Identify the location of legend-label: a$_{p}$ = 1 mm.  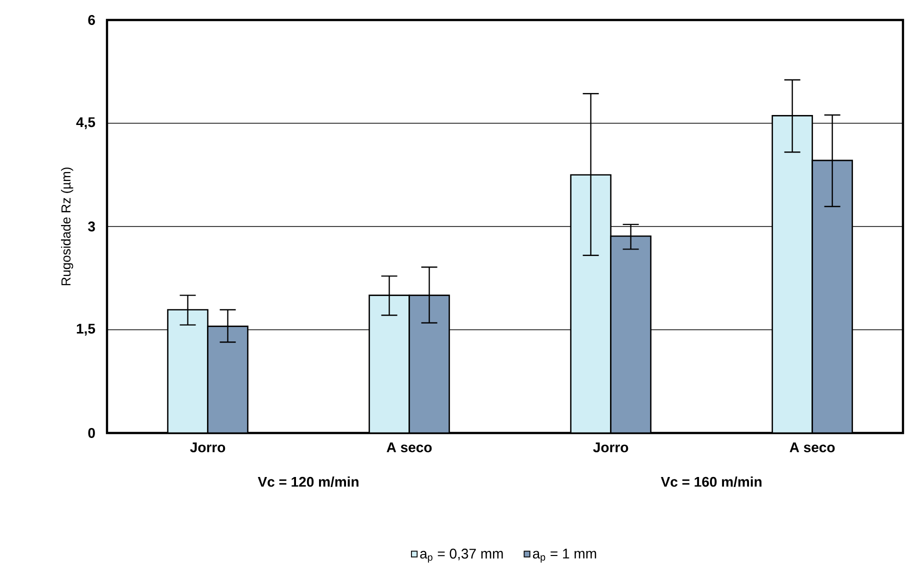
(564, 555).